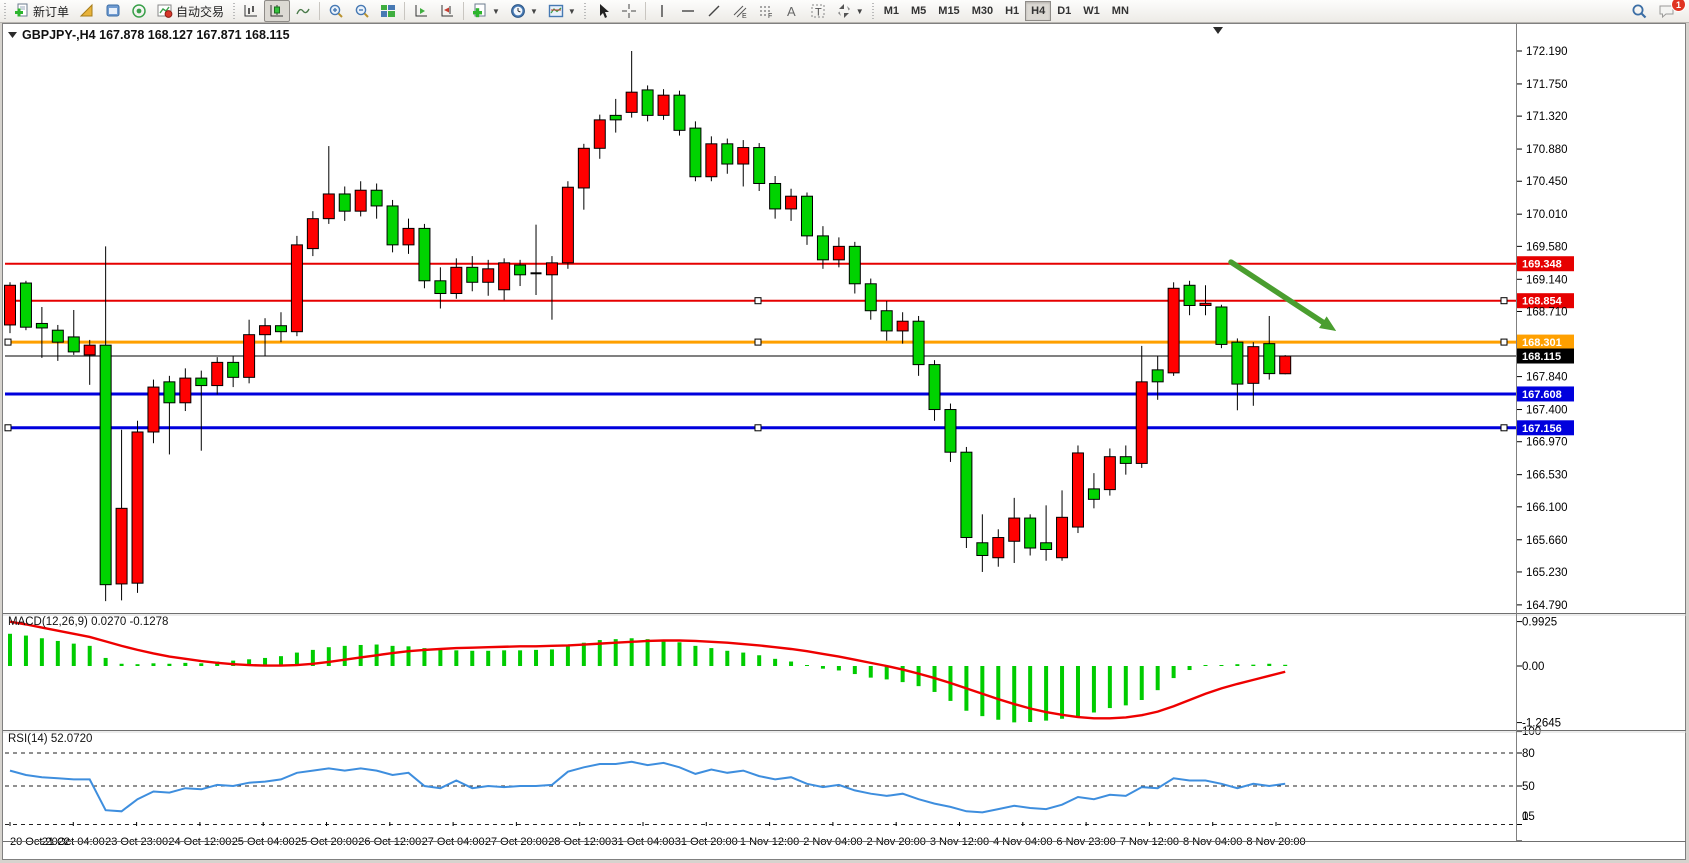 The height and width of the screenshot is (863, 1689). I want to click on hline-167.156, so click(760, 428).